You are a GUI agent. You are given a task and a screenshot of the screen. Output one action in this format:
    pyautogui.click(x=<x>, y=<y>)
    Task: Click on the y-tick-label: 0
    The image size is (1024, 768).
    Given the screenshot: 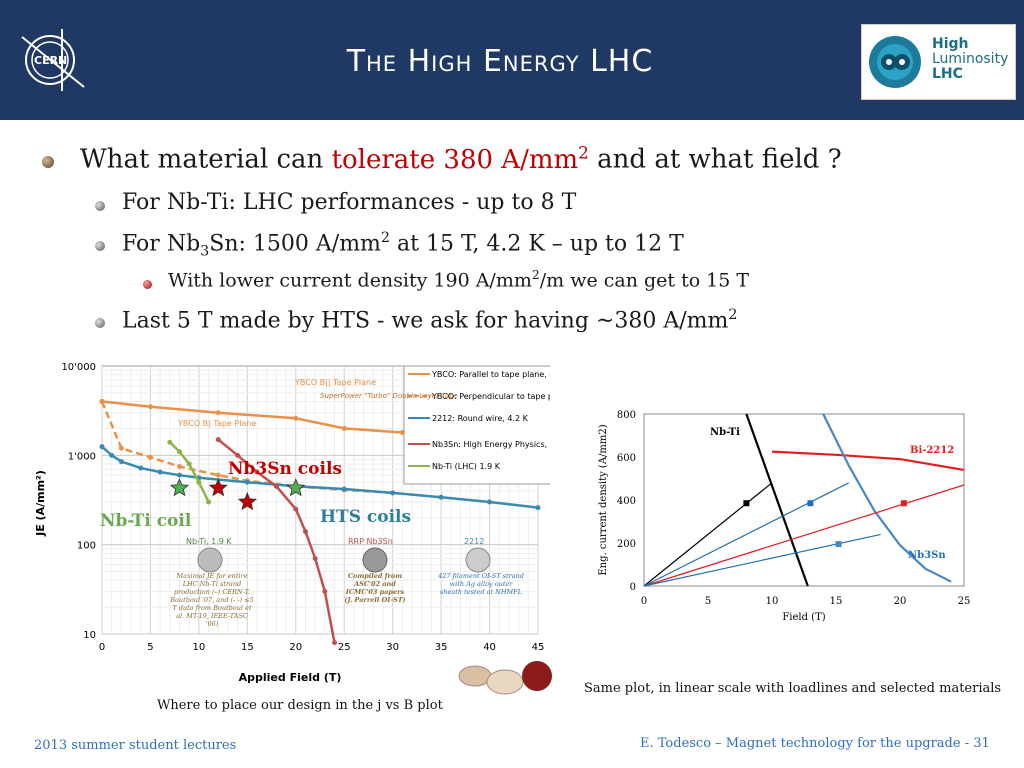 What is the action you would take?
    pyautogui.click(x=633, y=587)
    